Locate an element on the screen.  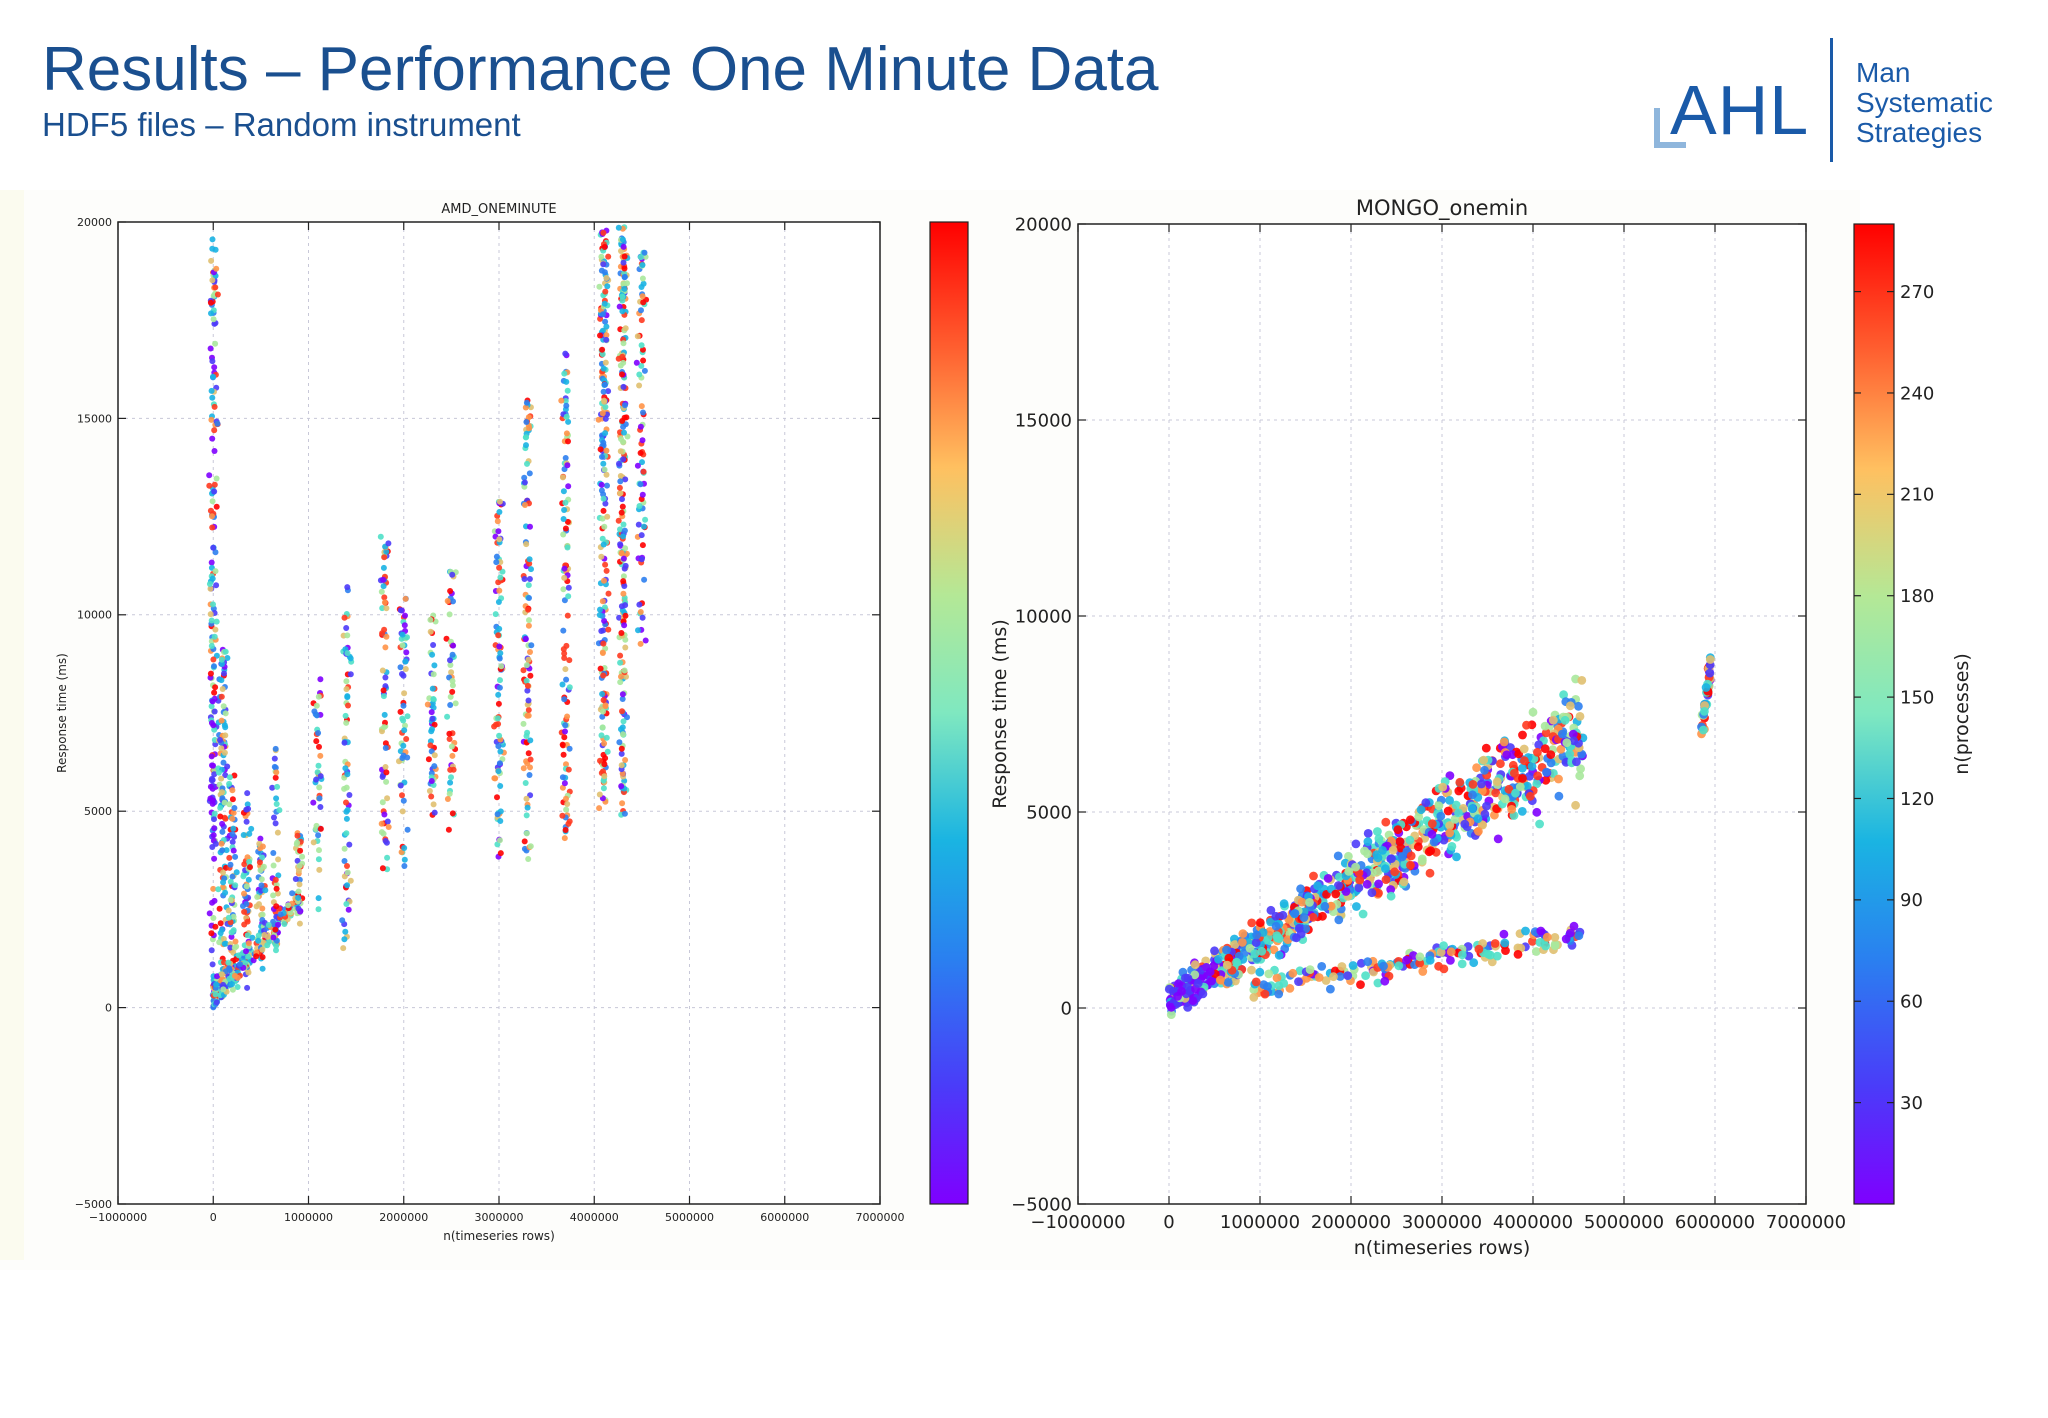
x-tick-label: 2000000 is located at coordinates (1351, 1222).